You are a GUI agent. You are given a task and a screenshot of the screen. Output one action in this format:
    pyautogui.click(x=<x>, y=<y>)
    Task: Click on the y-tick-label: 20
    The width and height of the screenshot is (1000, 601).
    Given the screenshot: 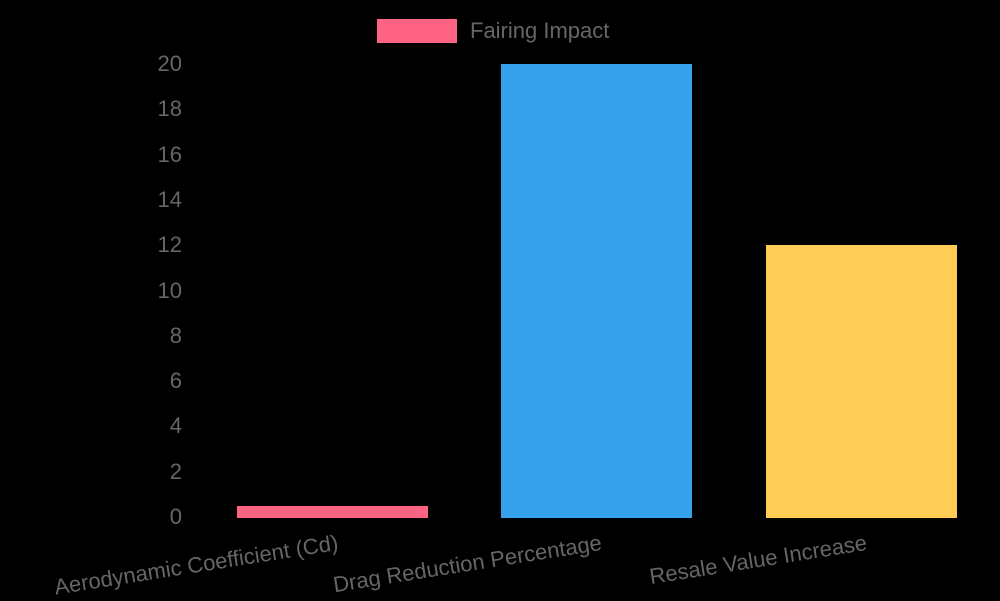 What is the action you would take?
    pyautogui.click(x=169, y=63)
    